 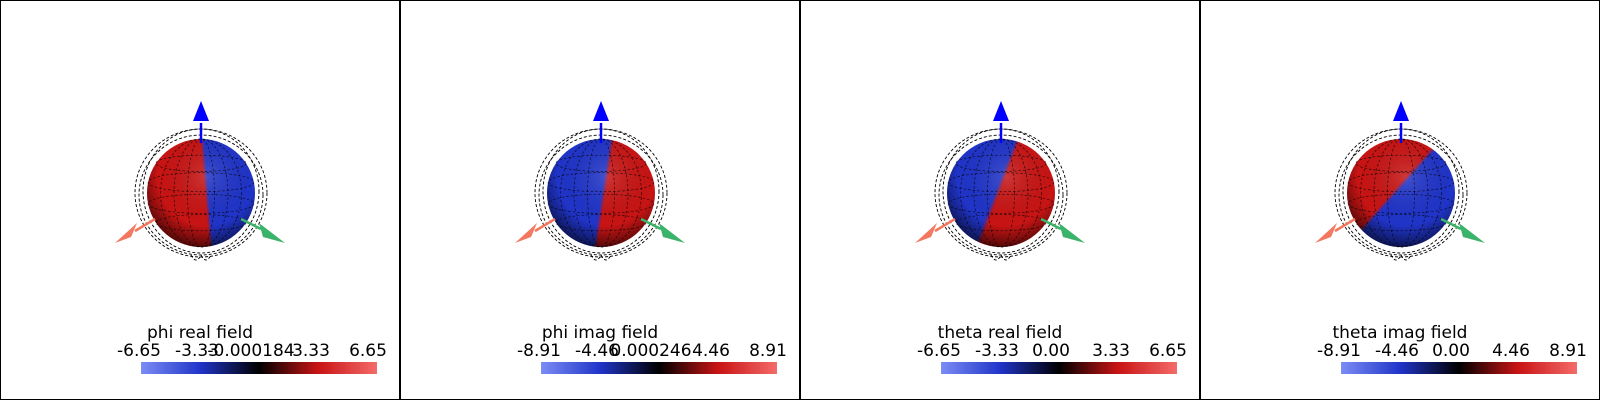 I want to click on colorbar-tick: 0.000246, so click(x=651, y=351).